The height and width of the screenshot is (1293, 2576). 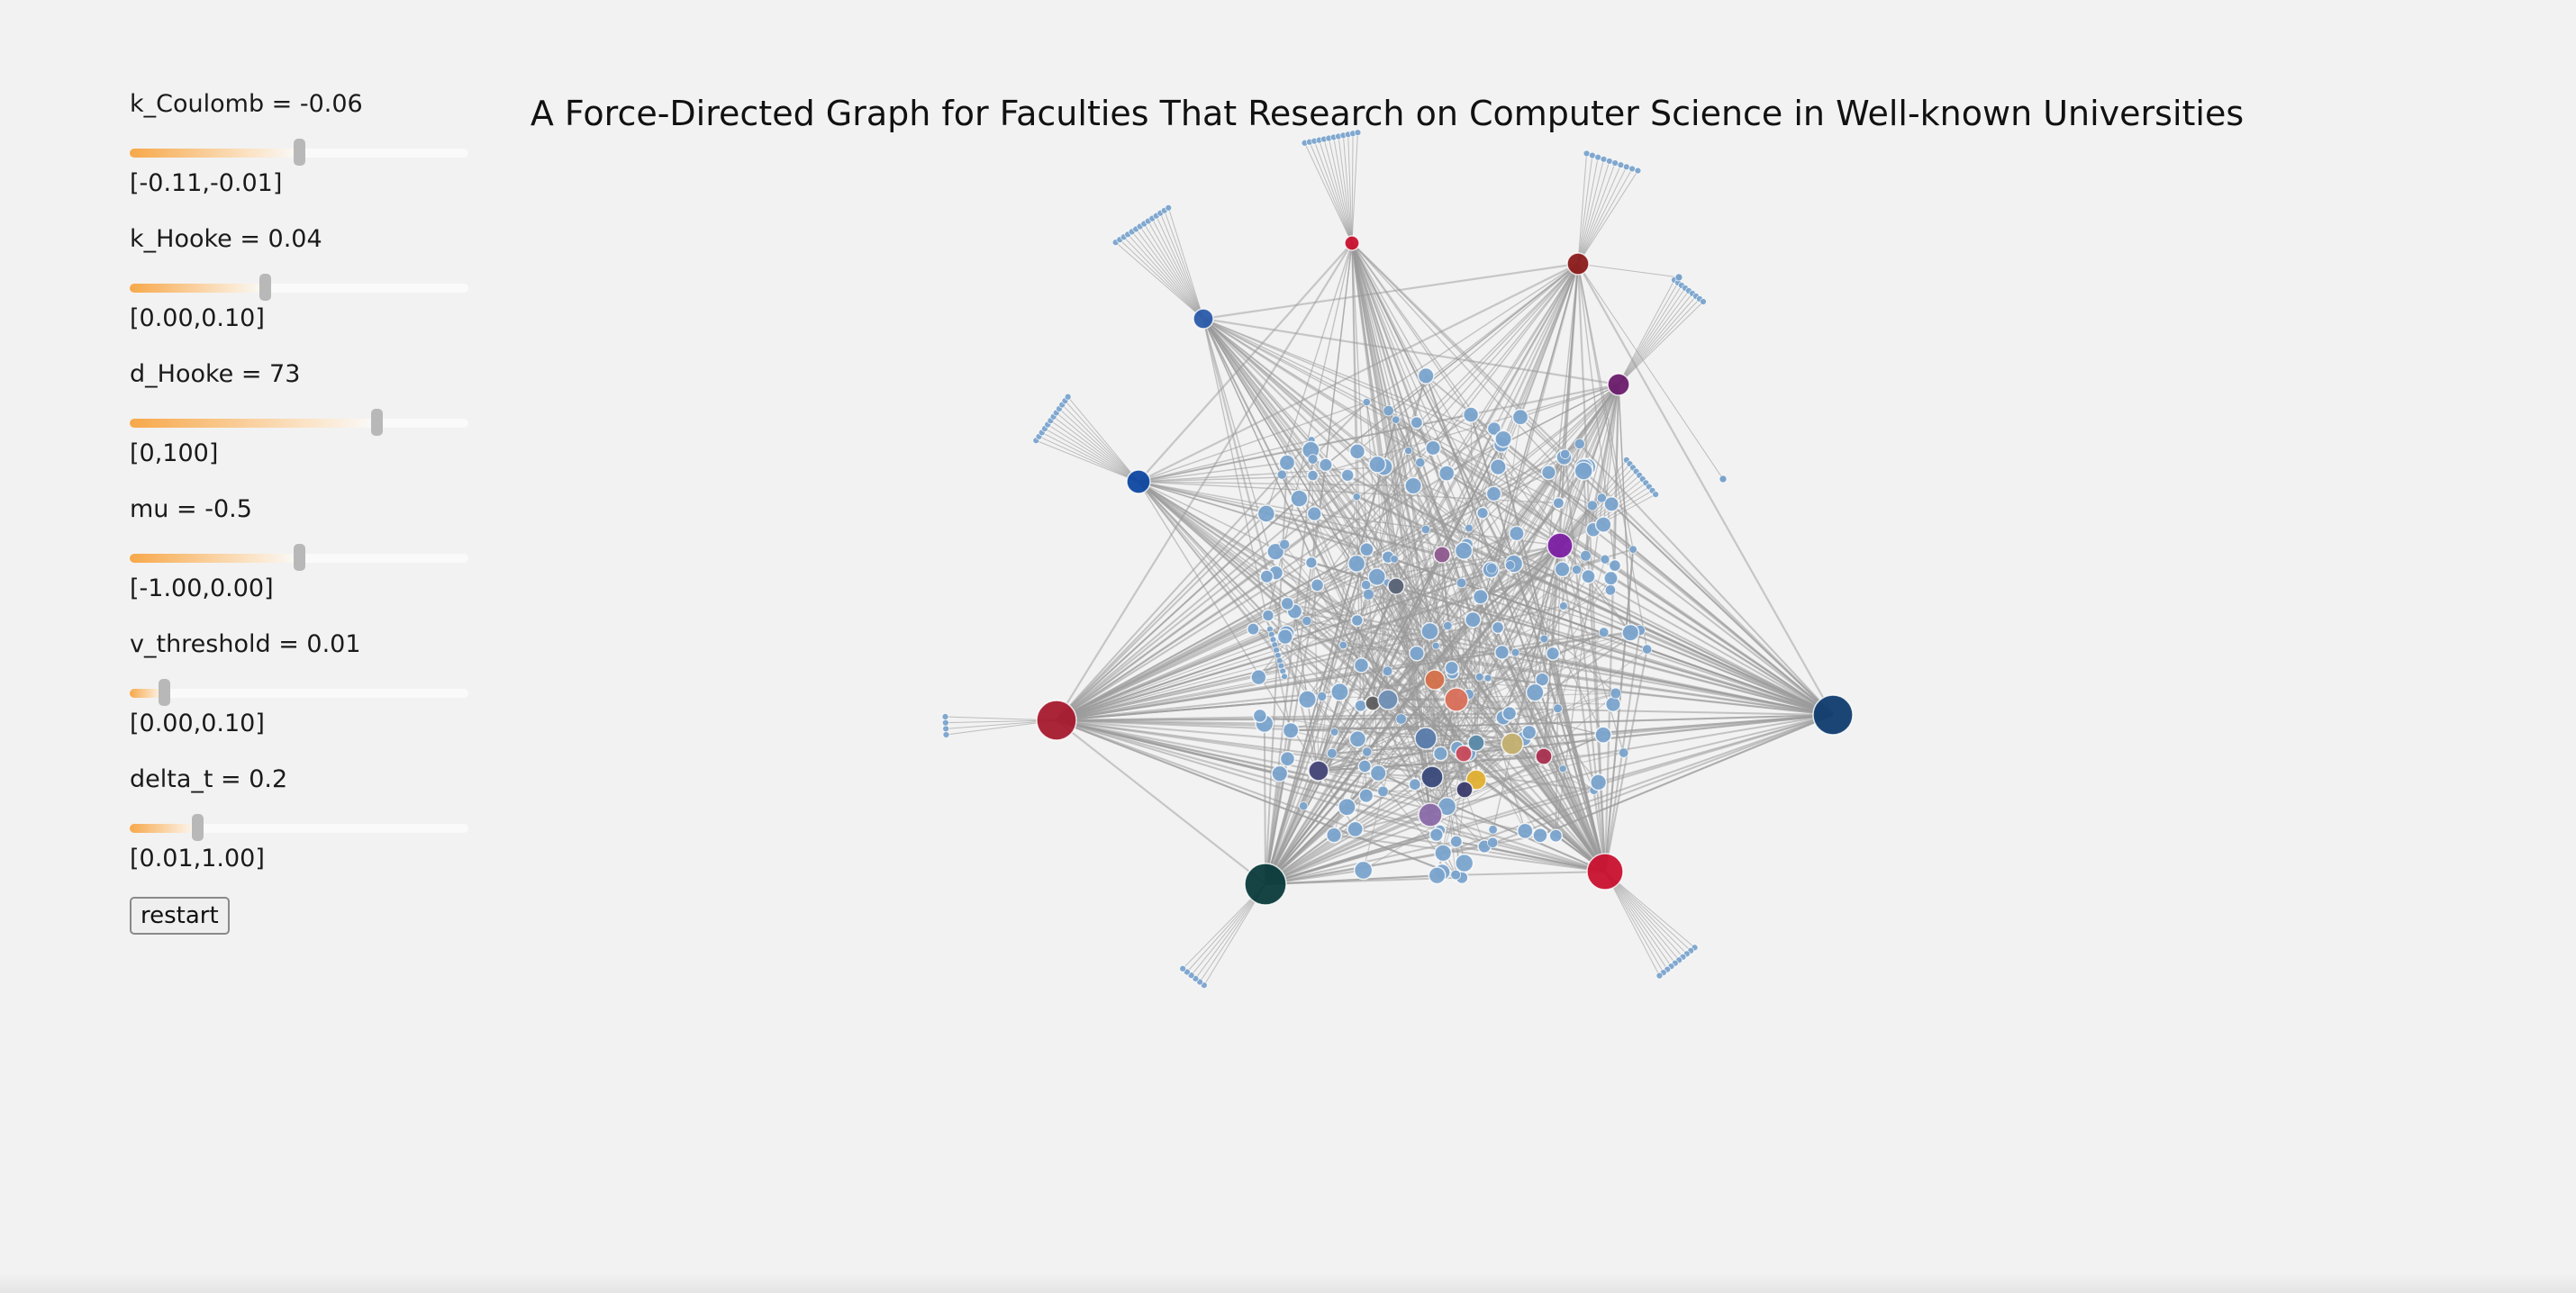 I want to click on param-label: k_Coulomb = -0.06, so click(x=246, y=104).